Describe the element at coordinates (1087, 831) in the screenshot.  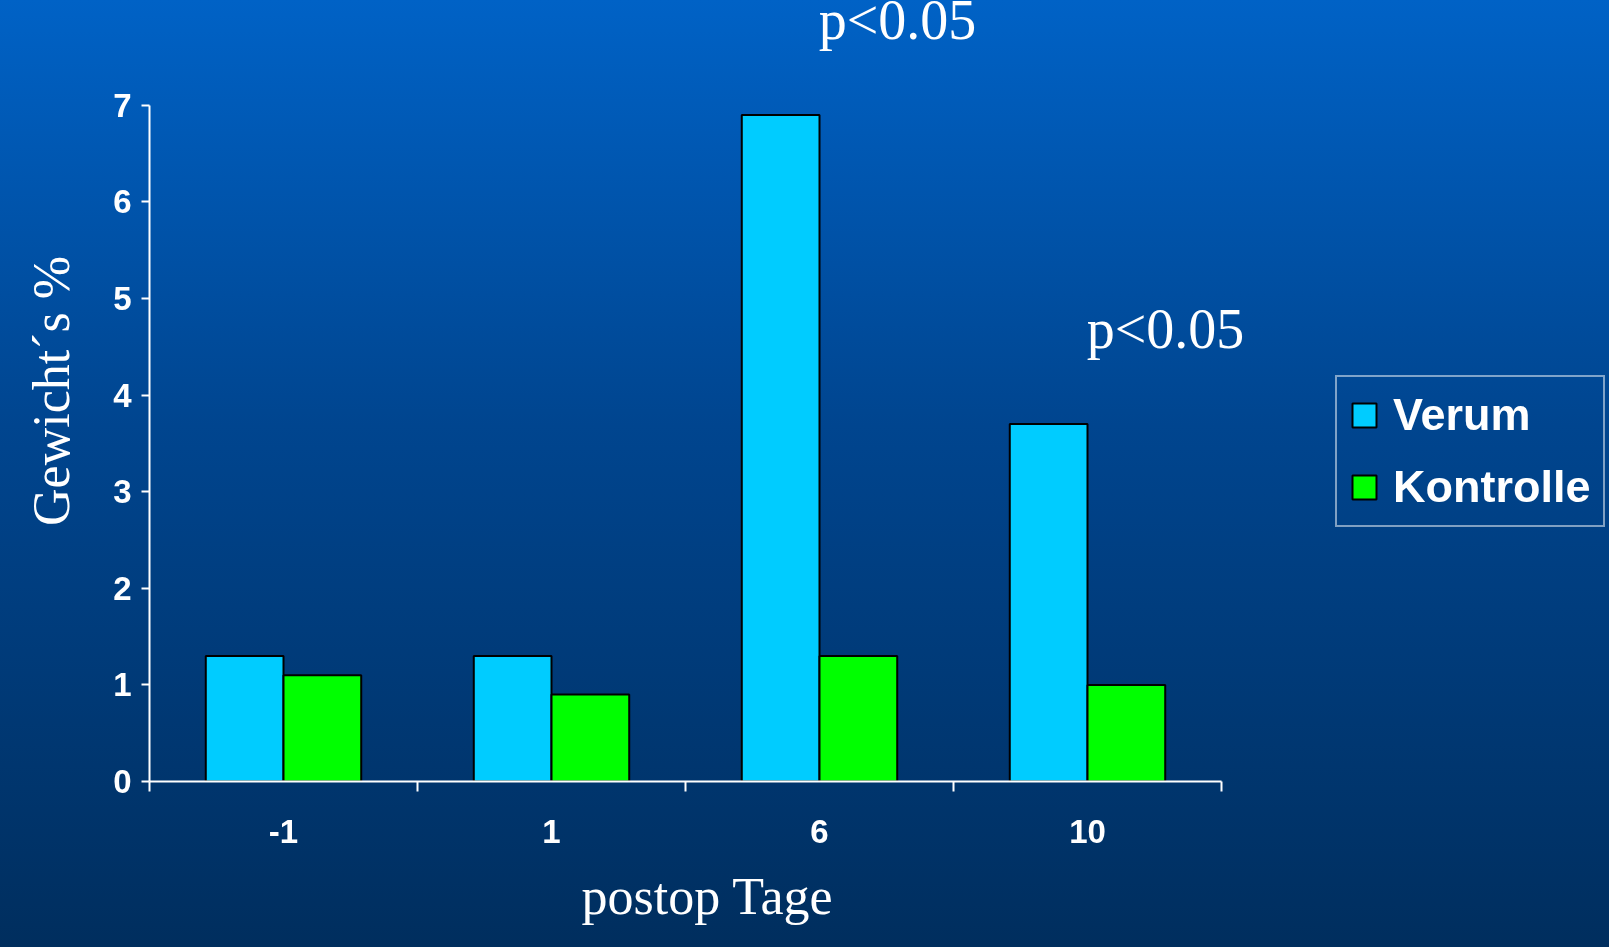
I see `x-tick-label: 10` at that location.